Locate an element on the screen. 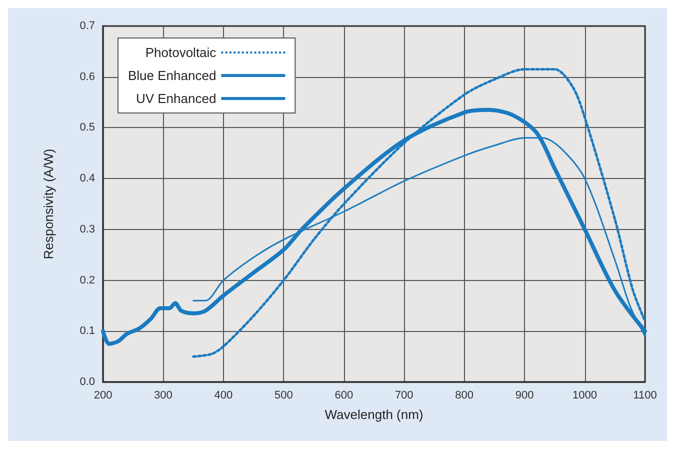 This screenshot has height=449, width=675. y-tick-label: 0.0 is located at coordinates (87, 382).